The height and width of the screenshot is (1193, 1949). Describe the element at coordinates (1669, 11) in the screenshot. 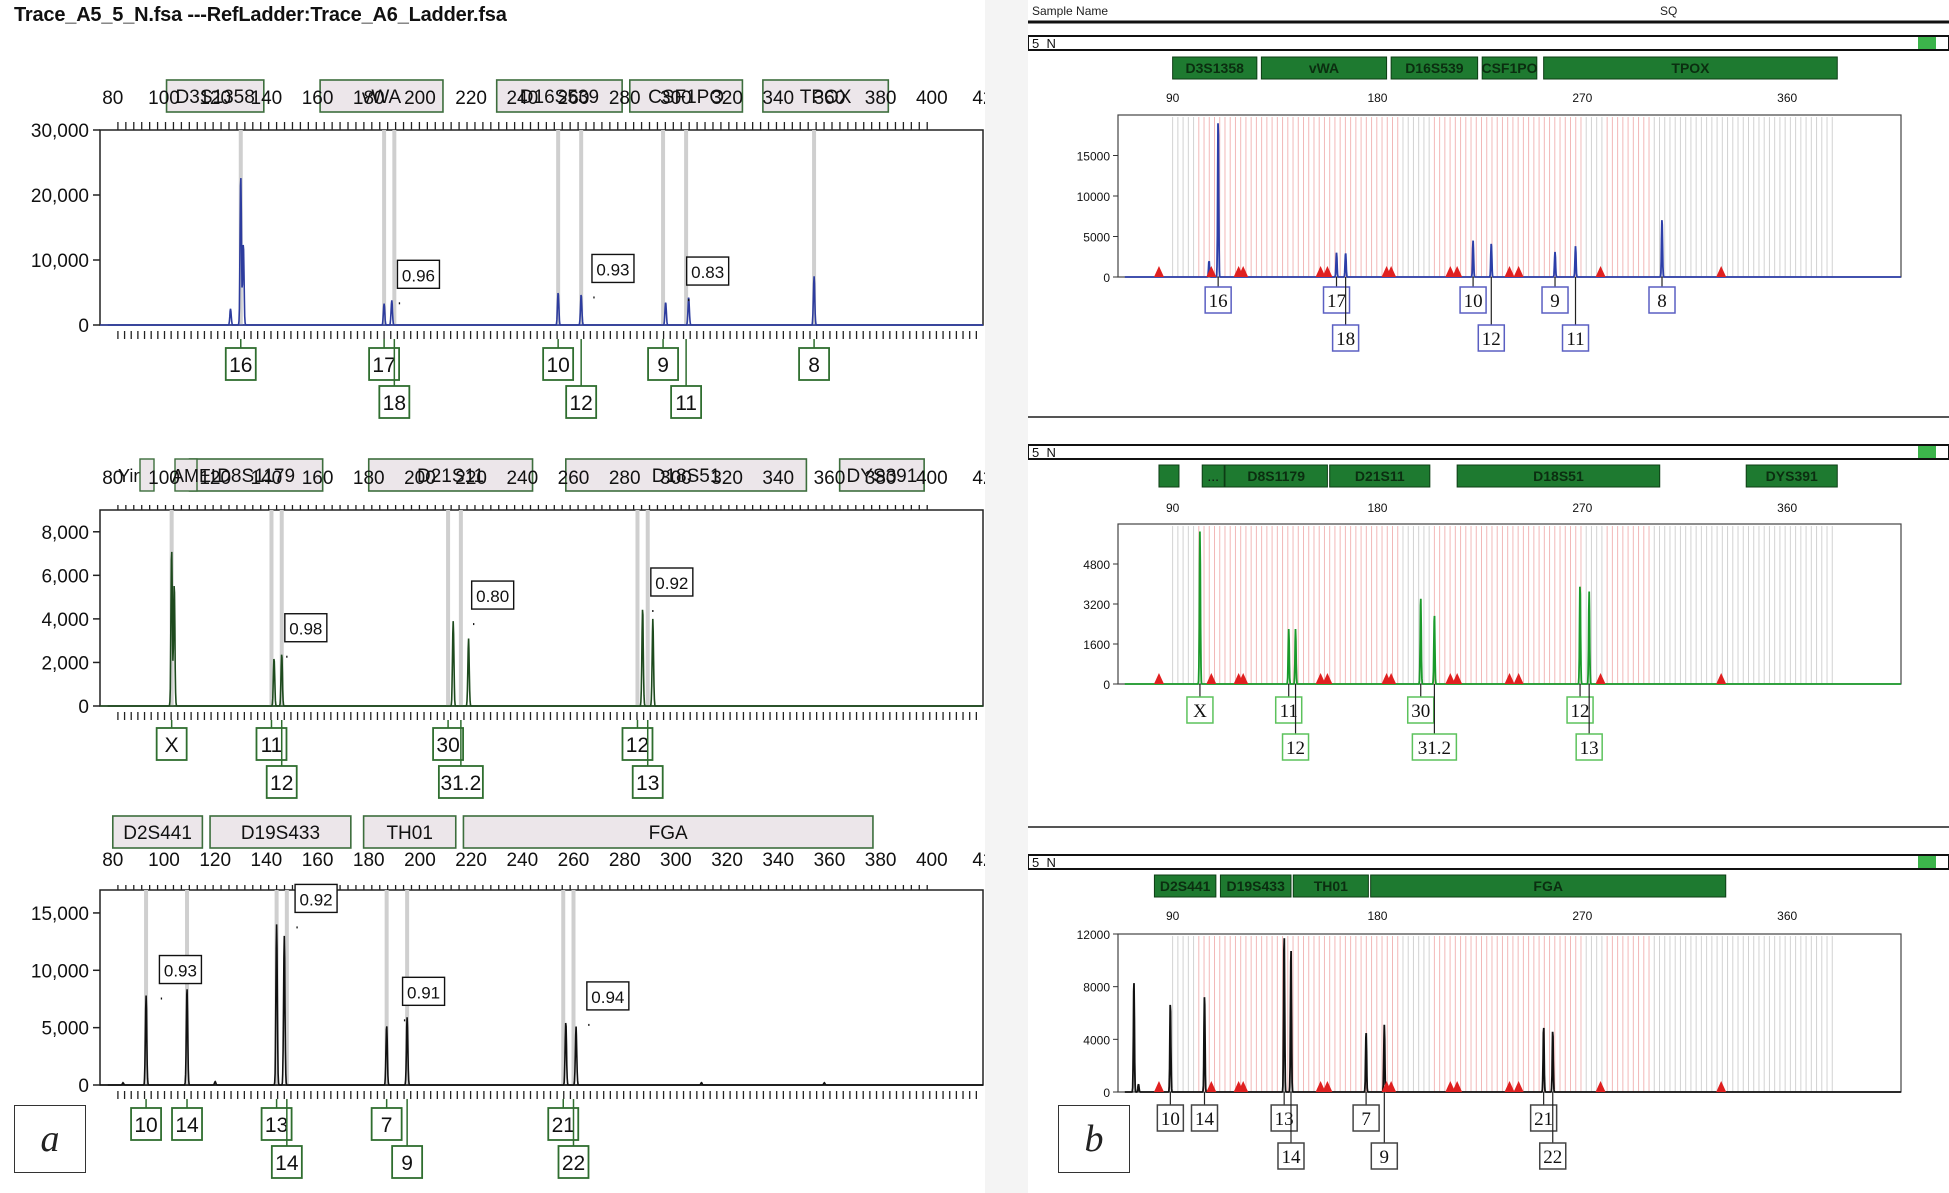

I see `panel-b-header-right: SQ` at that location.